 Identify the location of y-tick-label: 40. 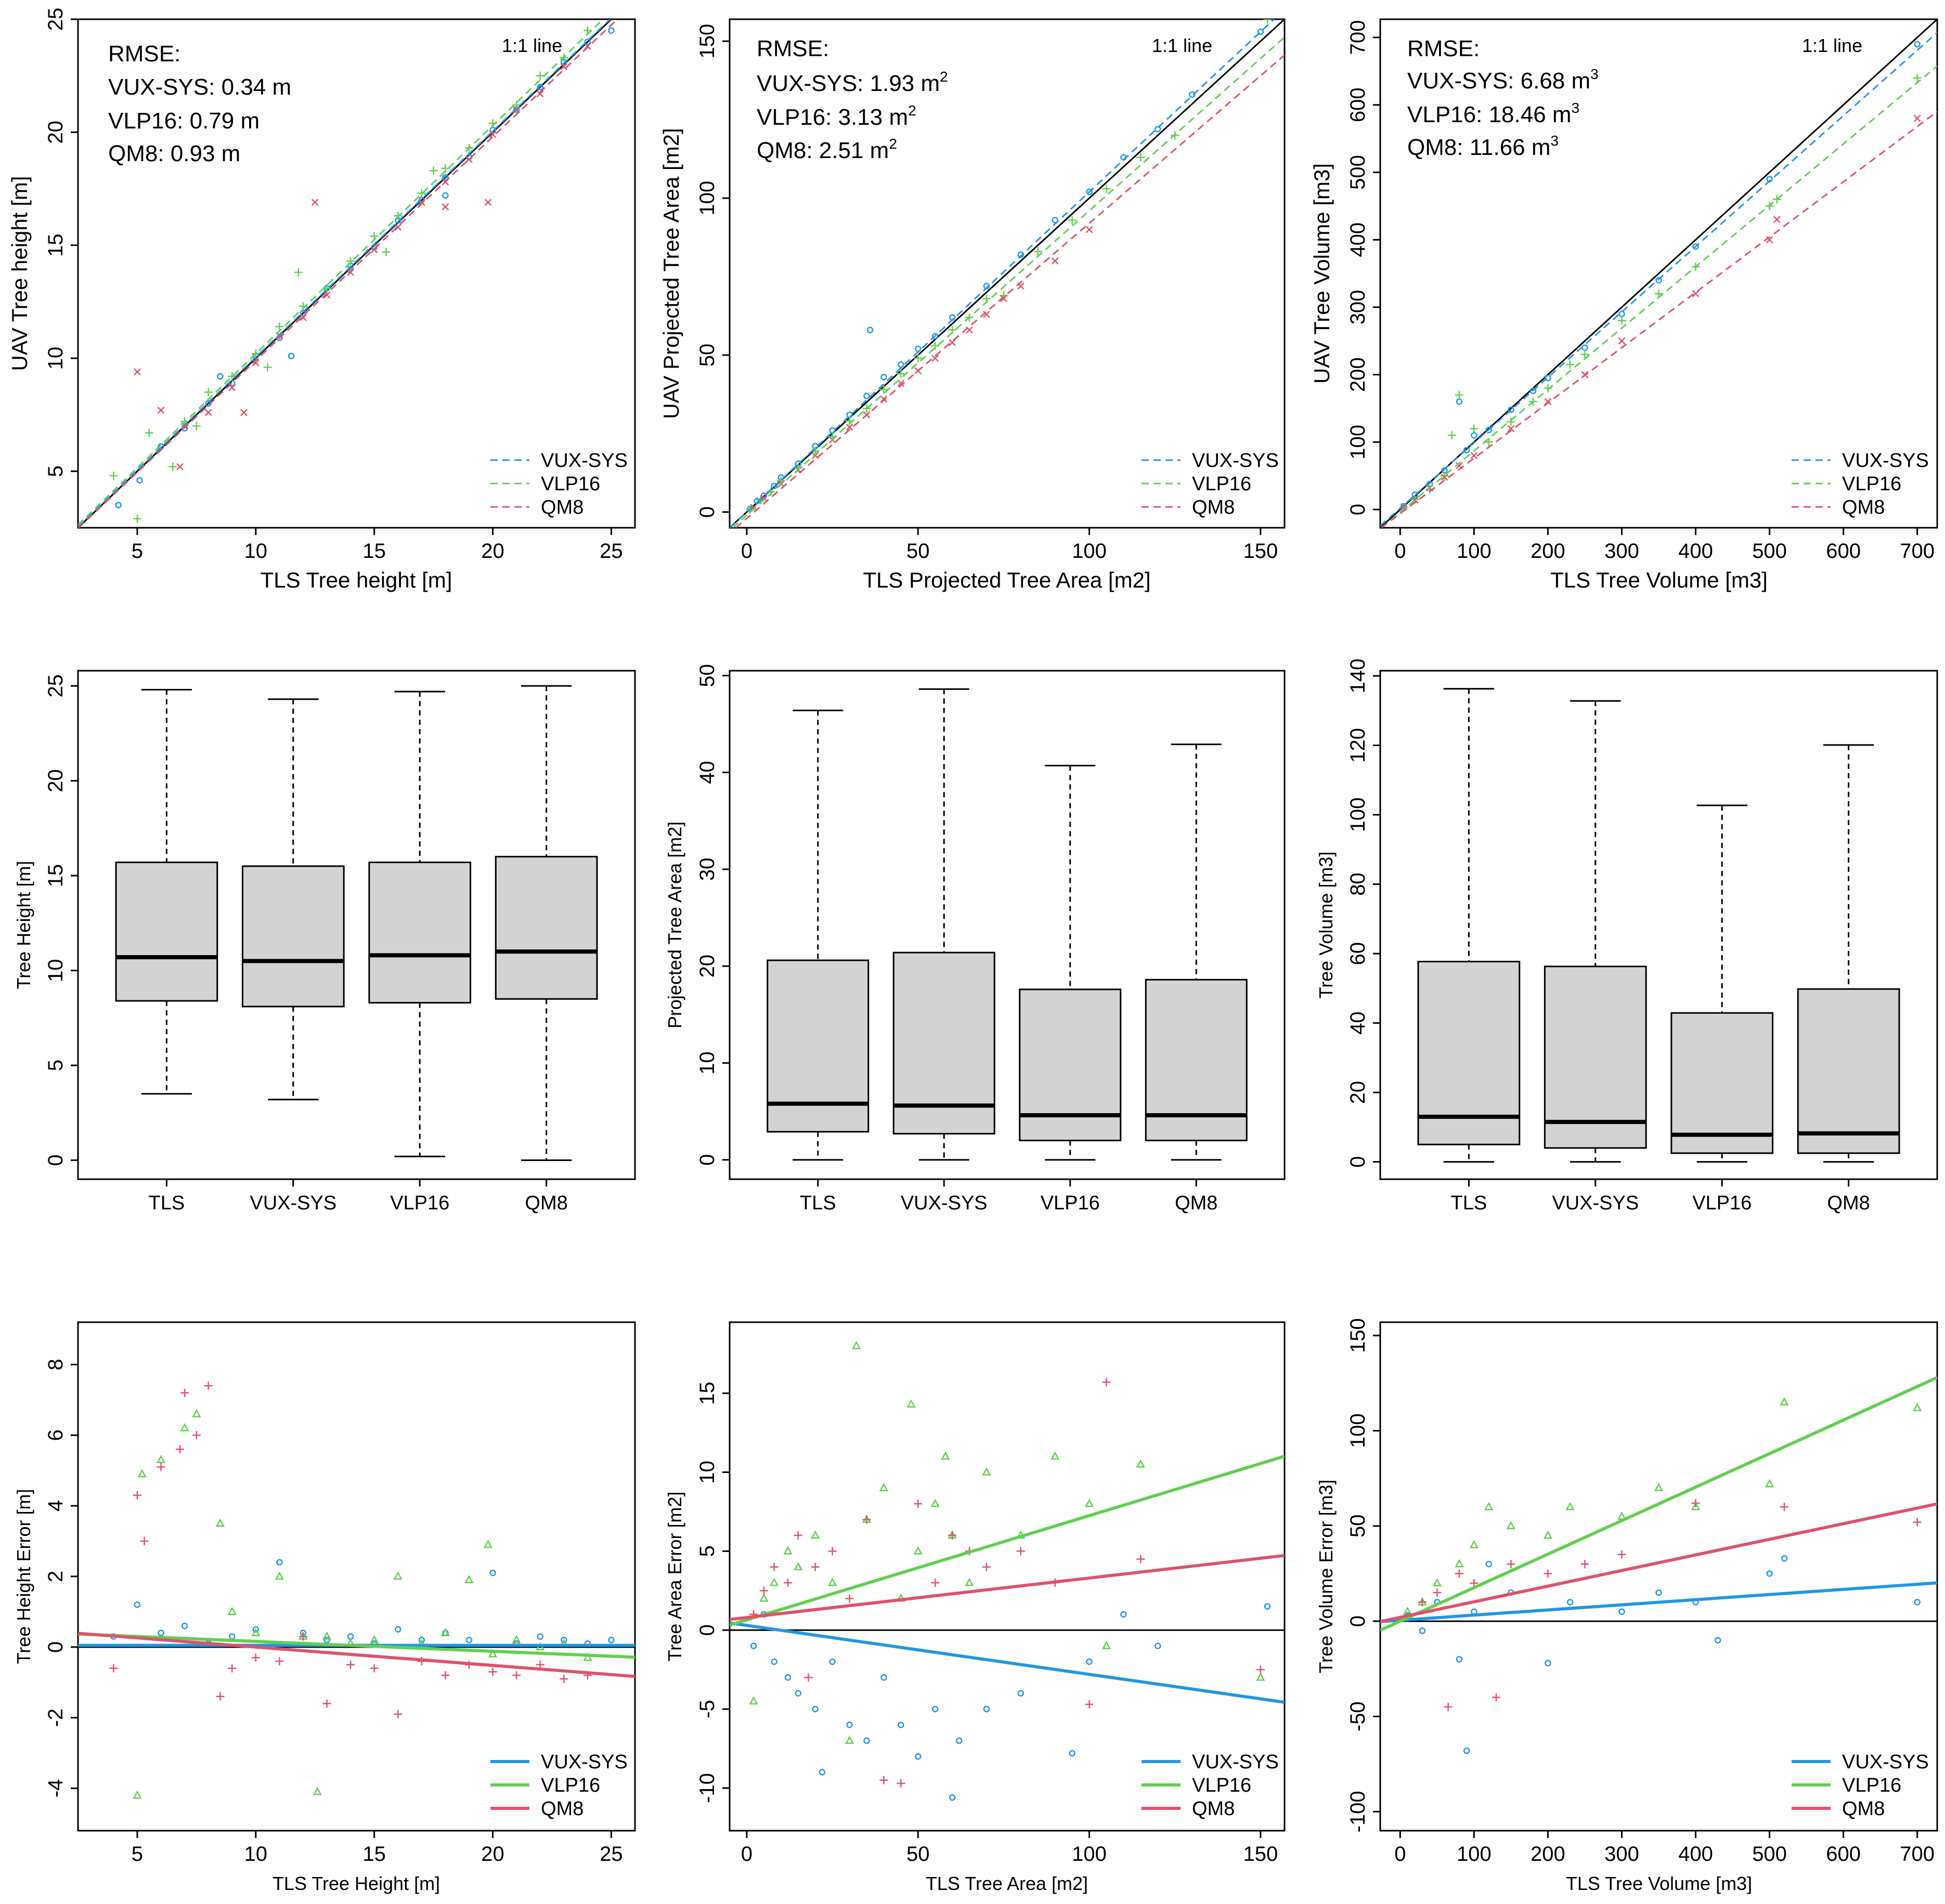
(1357, 1023).